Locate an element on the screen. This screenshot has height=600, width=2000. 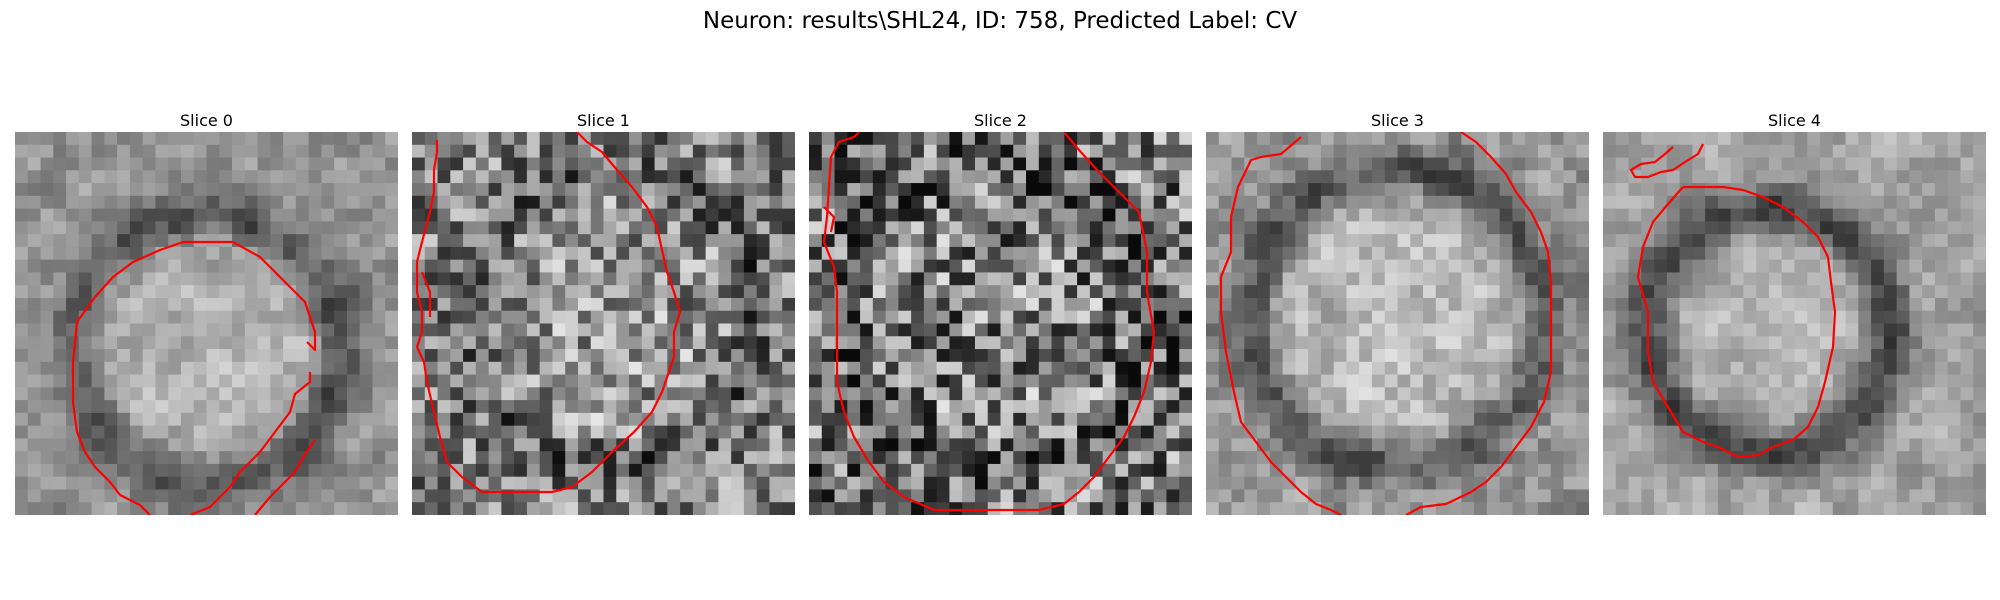
slice-title-3: Slice 3 is located at coordinates (1397, 120).